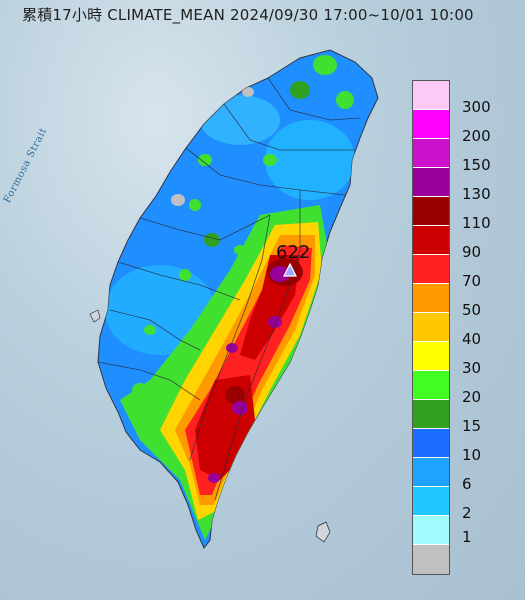 The image size is (525, 600). I want to click on legend-label: 50, so click(472, 310).